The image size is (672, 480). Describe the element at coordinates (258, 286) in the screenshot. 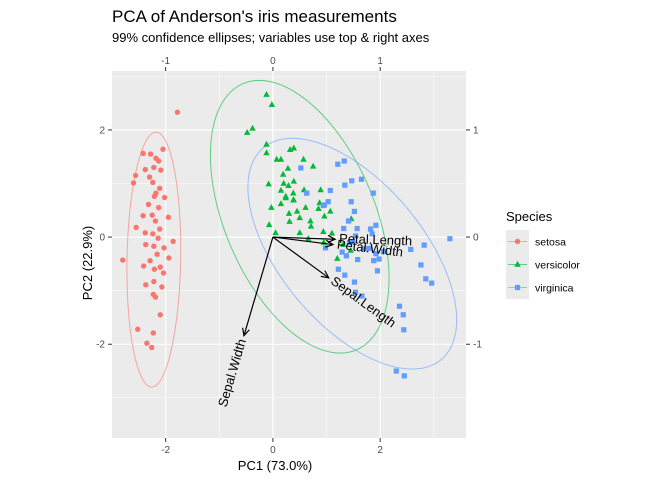

I see `arrow-sepal-width` at that location.